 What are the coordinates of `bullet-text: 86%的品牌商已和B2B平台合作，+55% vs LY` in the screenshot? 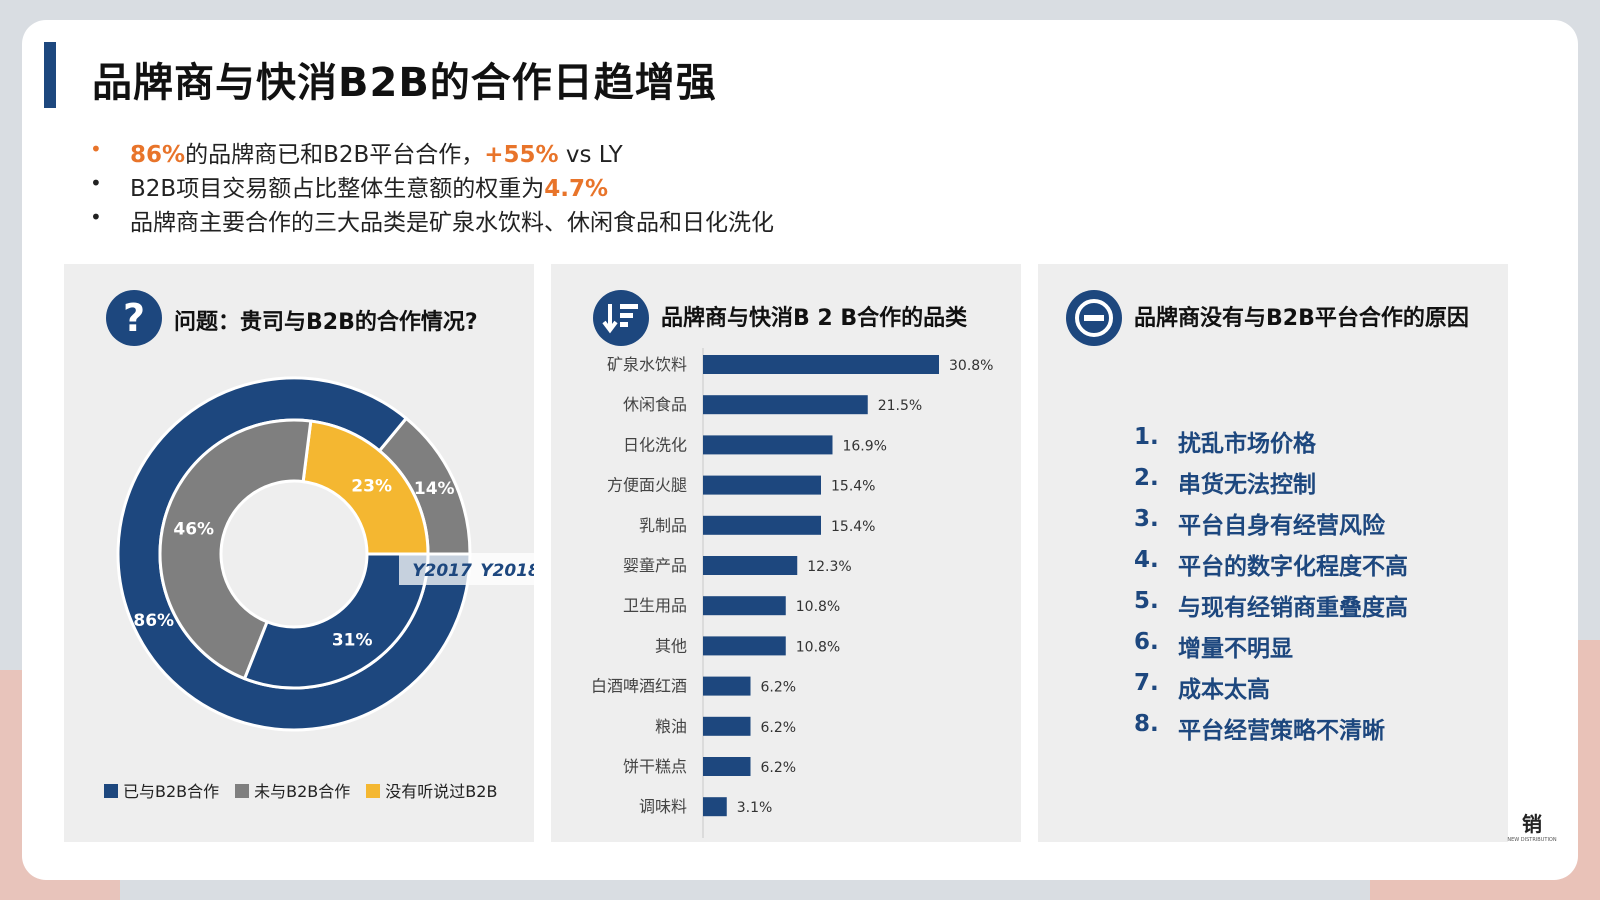 It's located at (376, 152).